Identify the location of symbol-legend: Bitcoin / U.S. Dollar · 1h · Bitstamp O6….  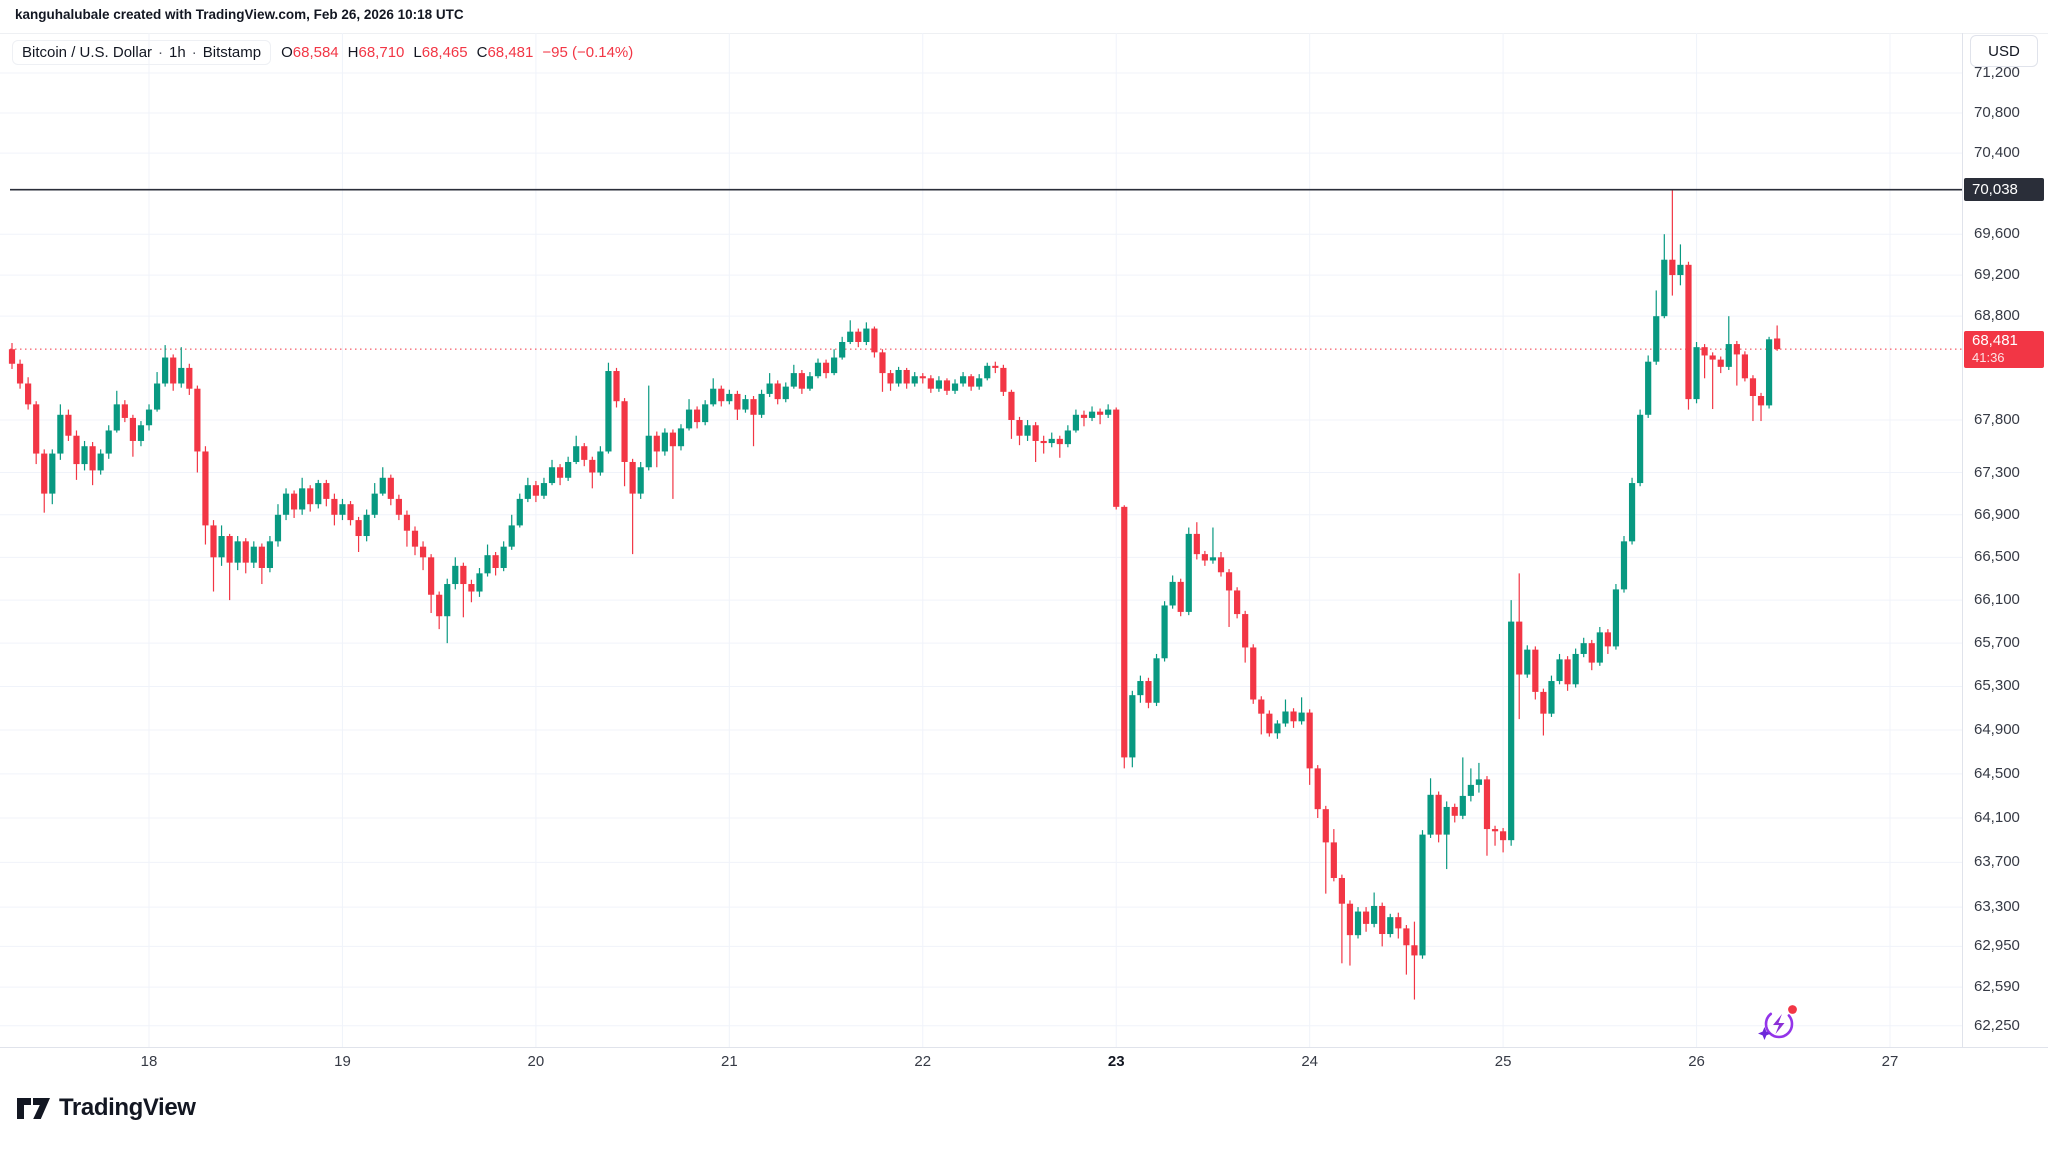
(322, 52).